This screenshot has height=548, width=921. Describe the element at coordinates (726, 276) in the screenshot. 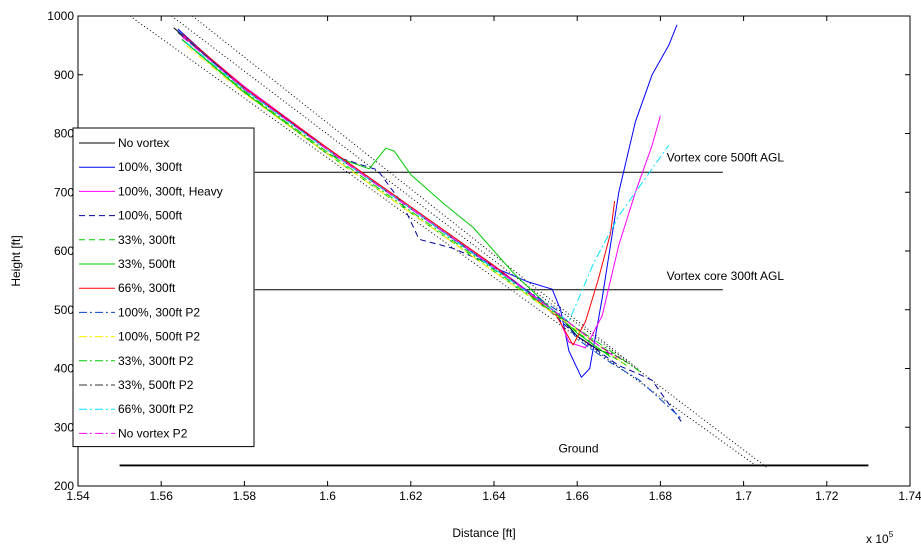

I see `annotation-label: Vortex core 300ft AGL` at that location.